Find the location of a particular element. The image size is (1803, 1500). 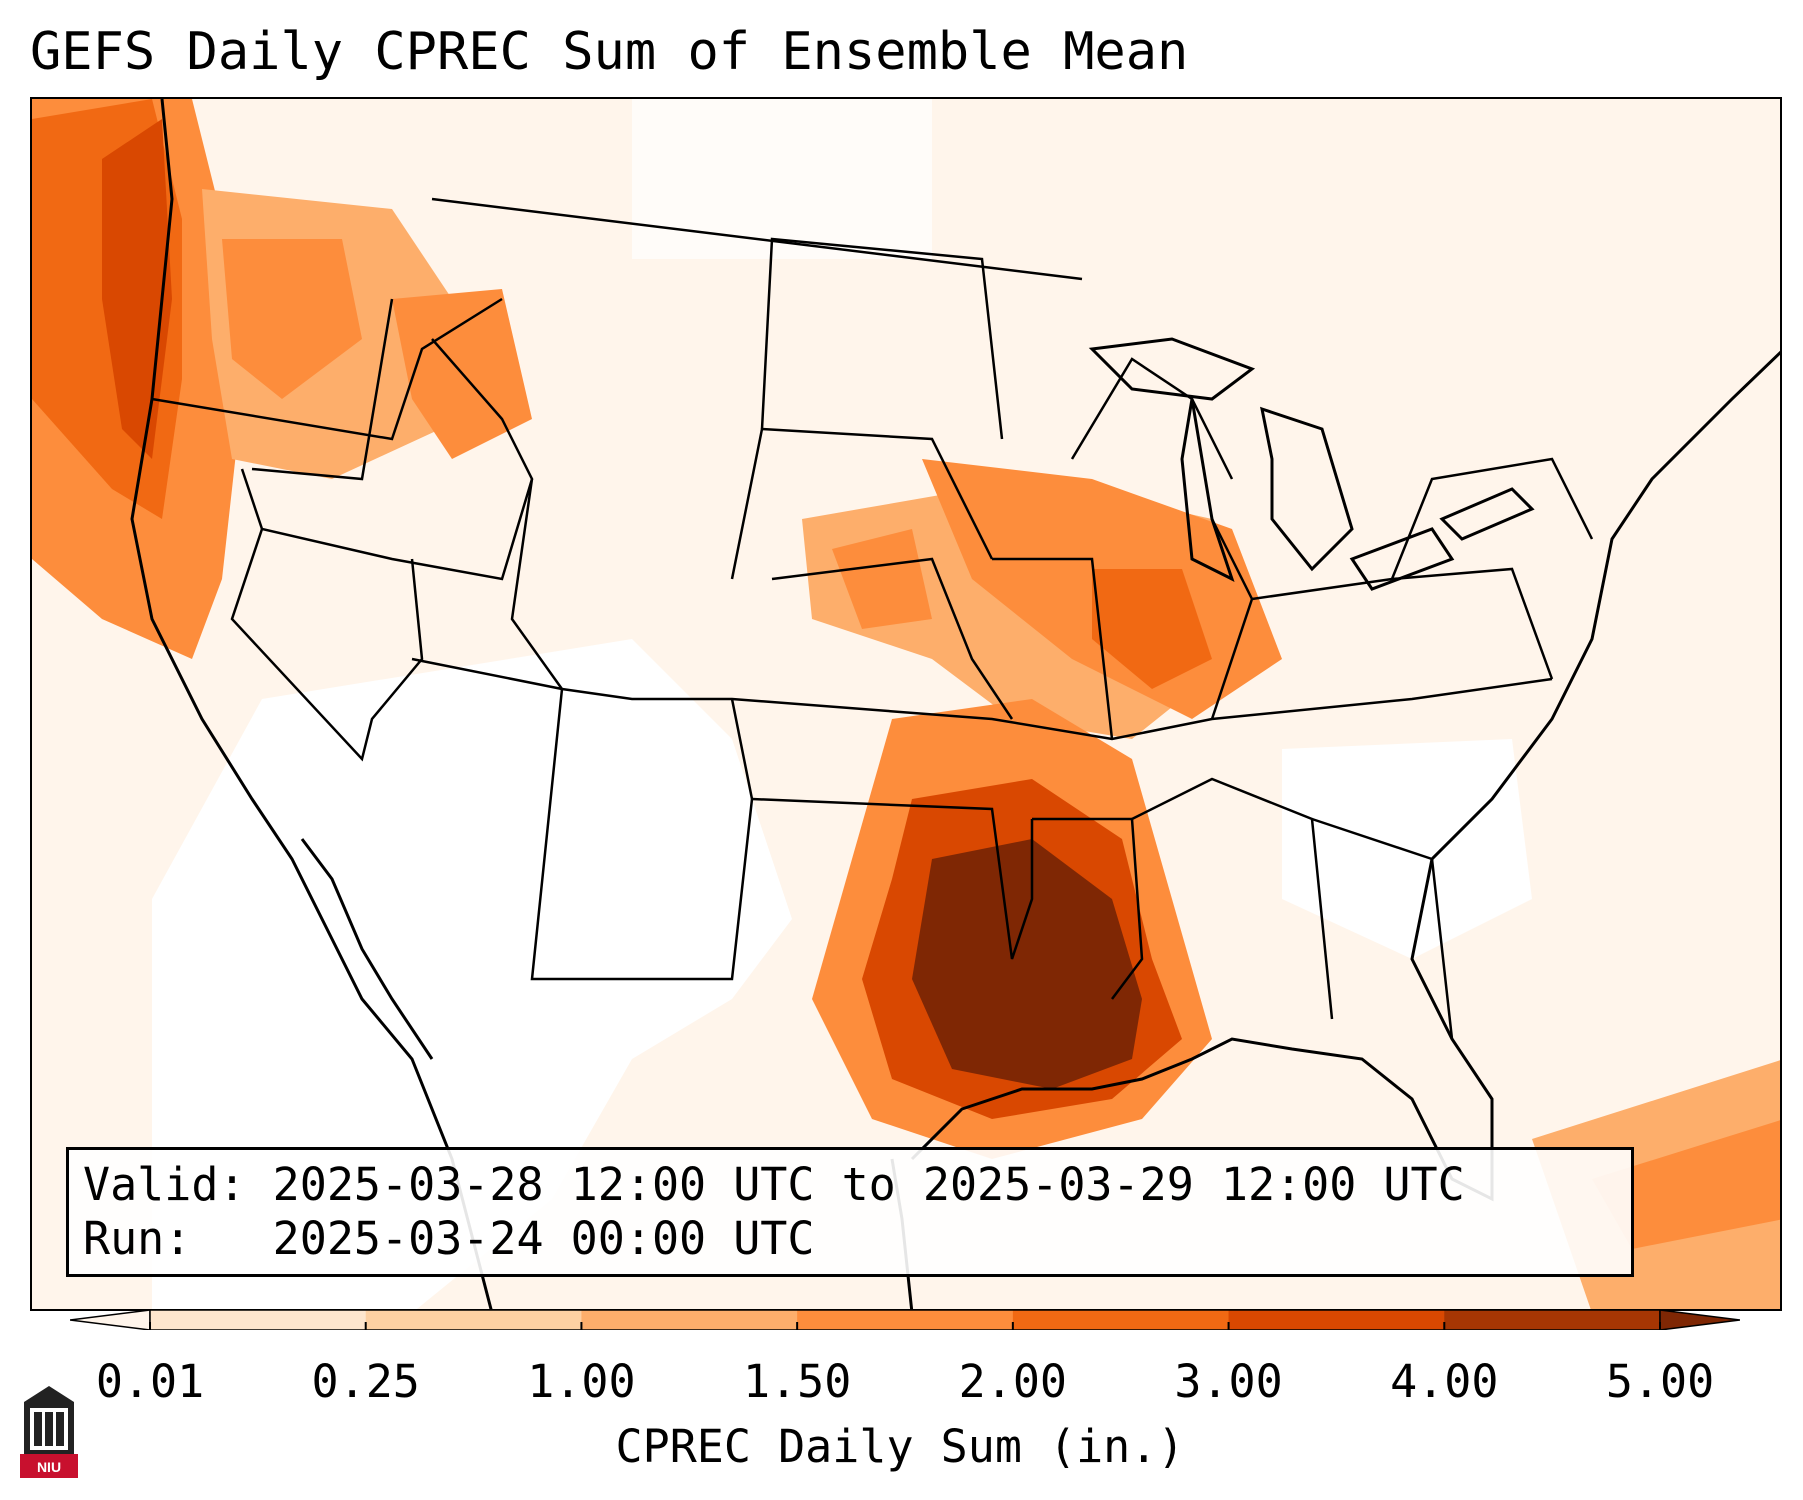

colorbar-segments is located at coordinates (905, 1320).